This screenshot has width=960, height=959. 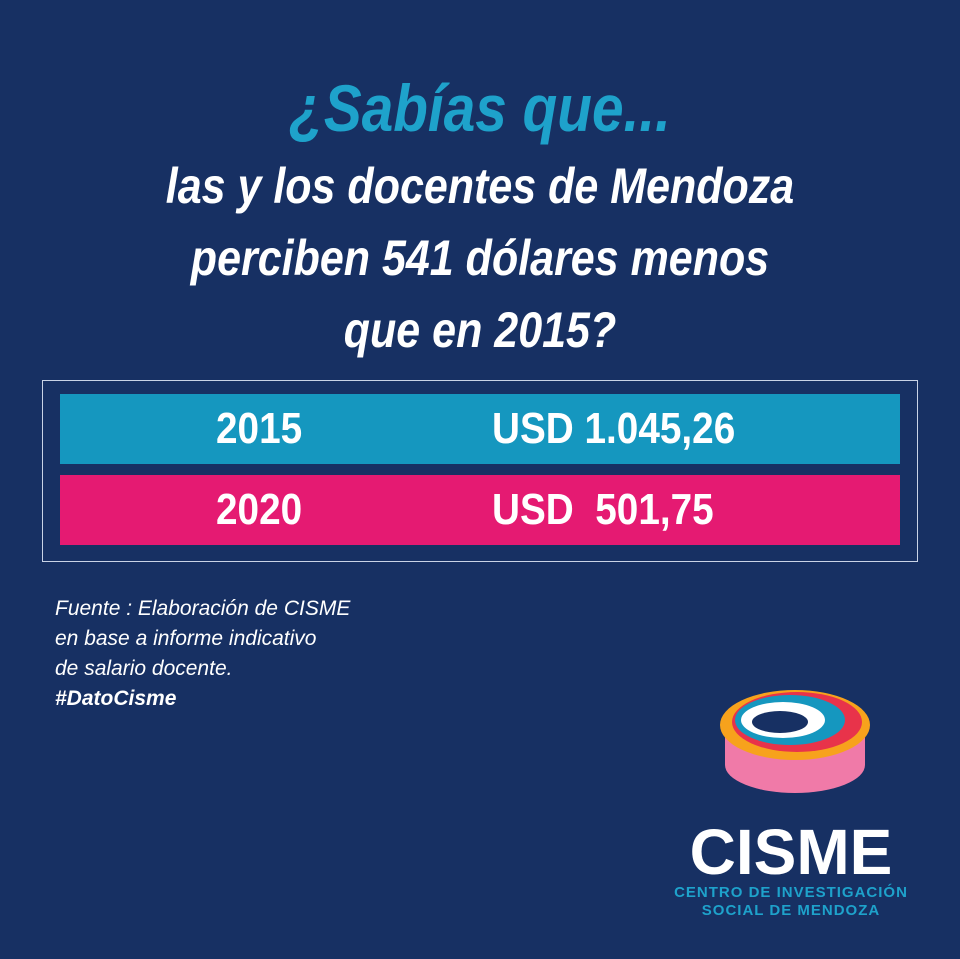 What do you see at coordinates (186, 638) in the screenshot?
I see `source-line: en base a informe indicativo` at bounding box center [186, 638].